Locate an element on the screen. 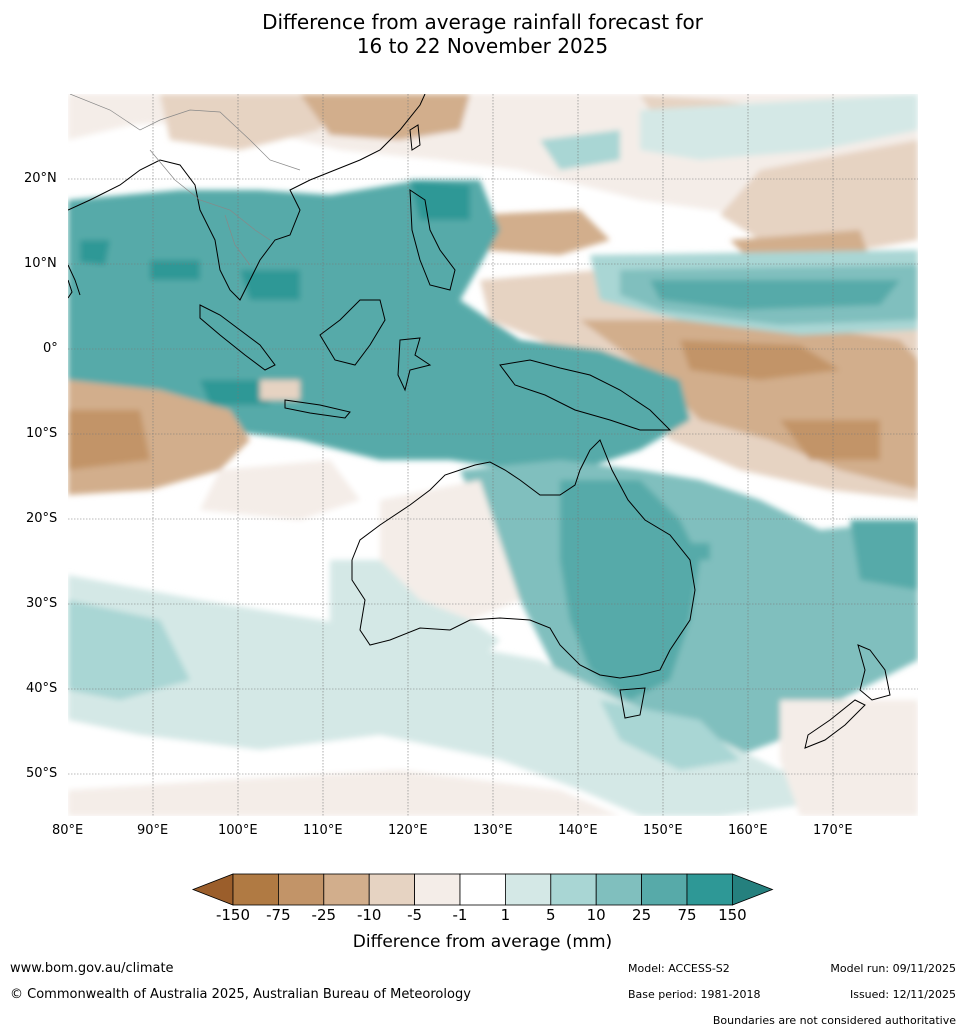 This screenshot has width=965, height=1035. colorbar-tick-label: -1 is located at coordinates (460, 915).